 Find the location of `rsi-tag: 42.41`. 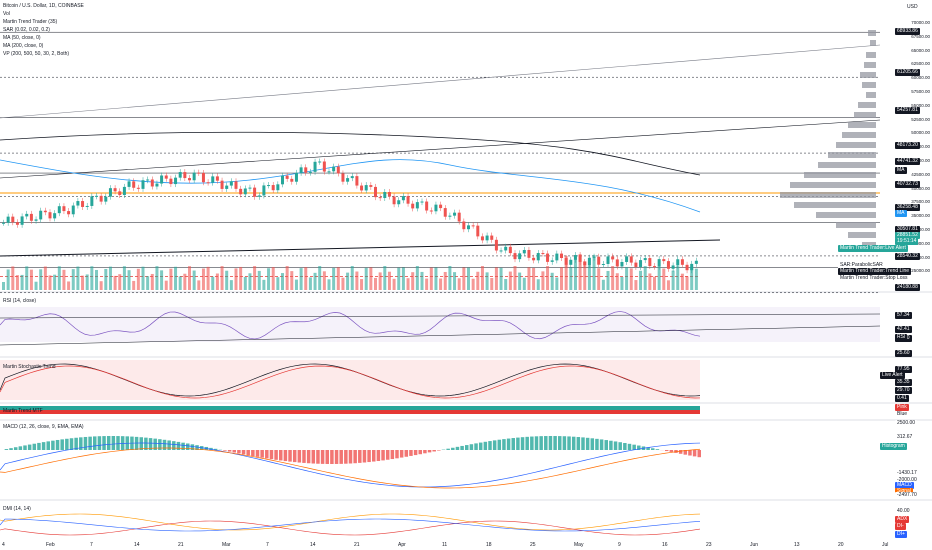

rsi-tag: 42.41 is located at coordinates (903, 329).